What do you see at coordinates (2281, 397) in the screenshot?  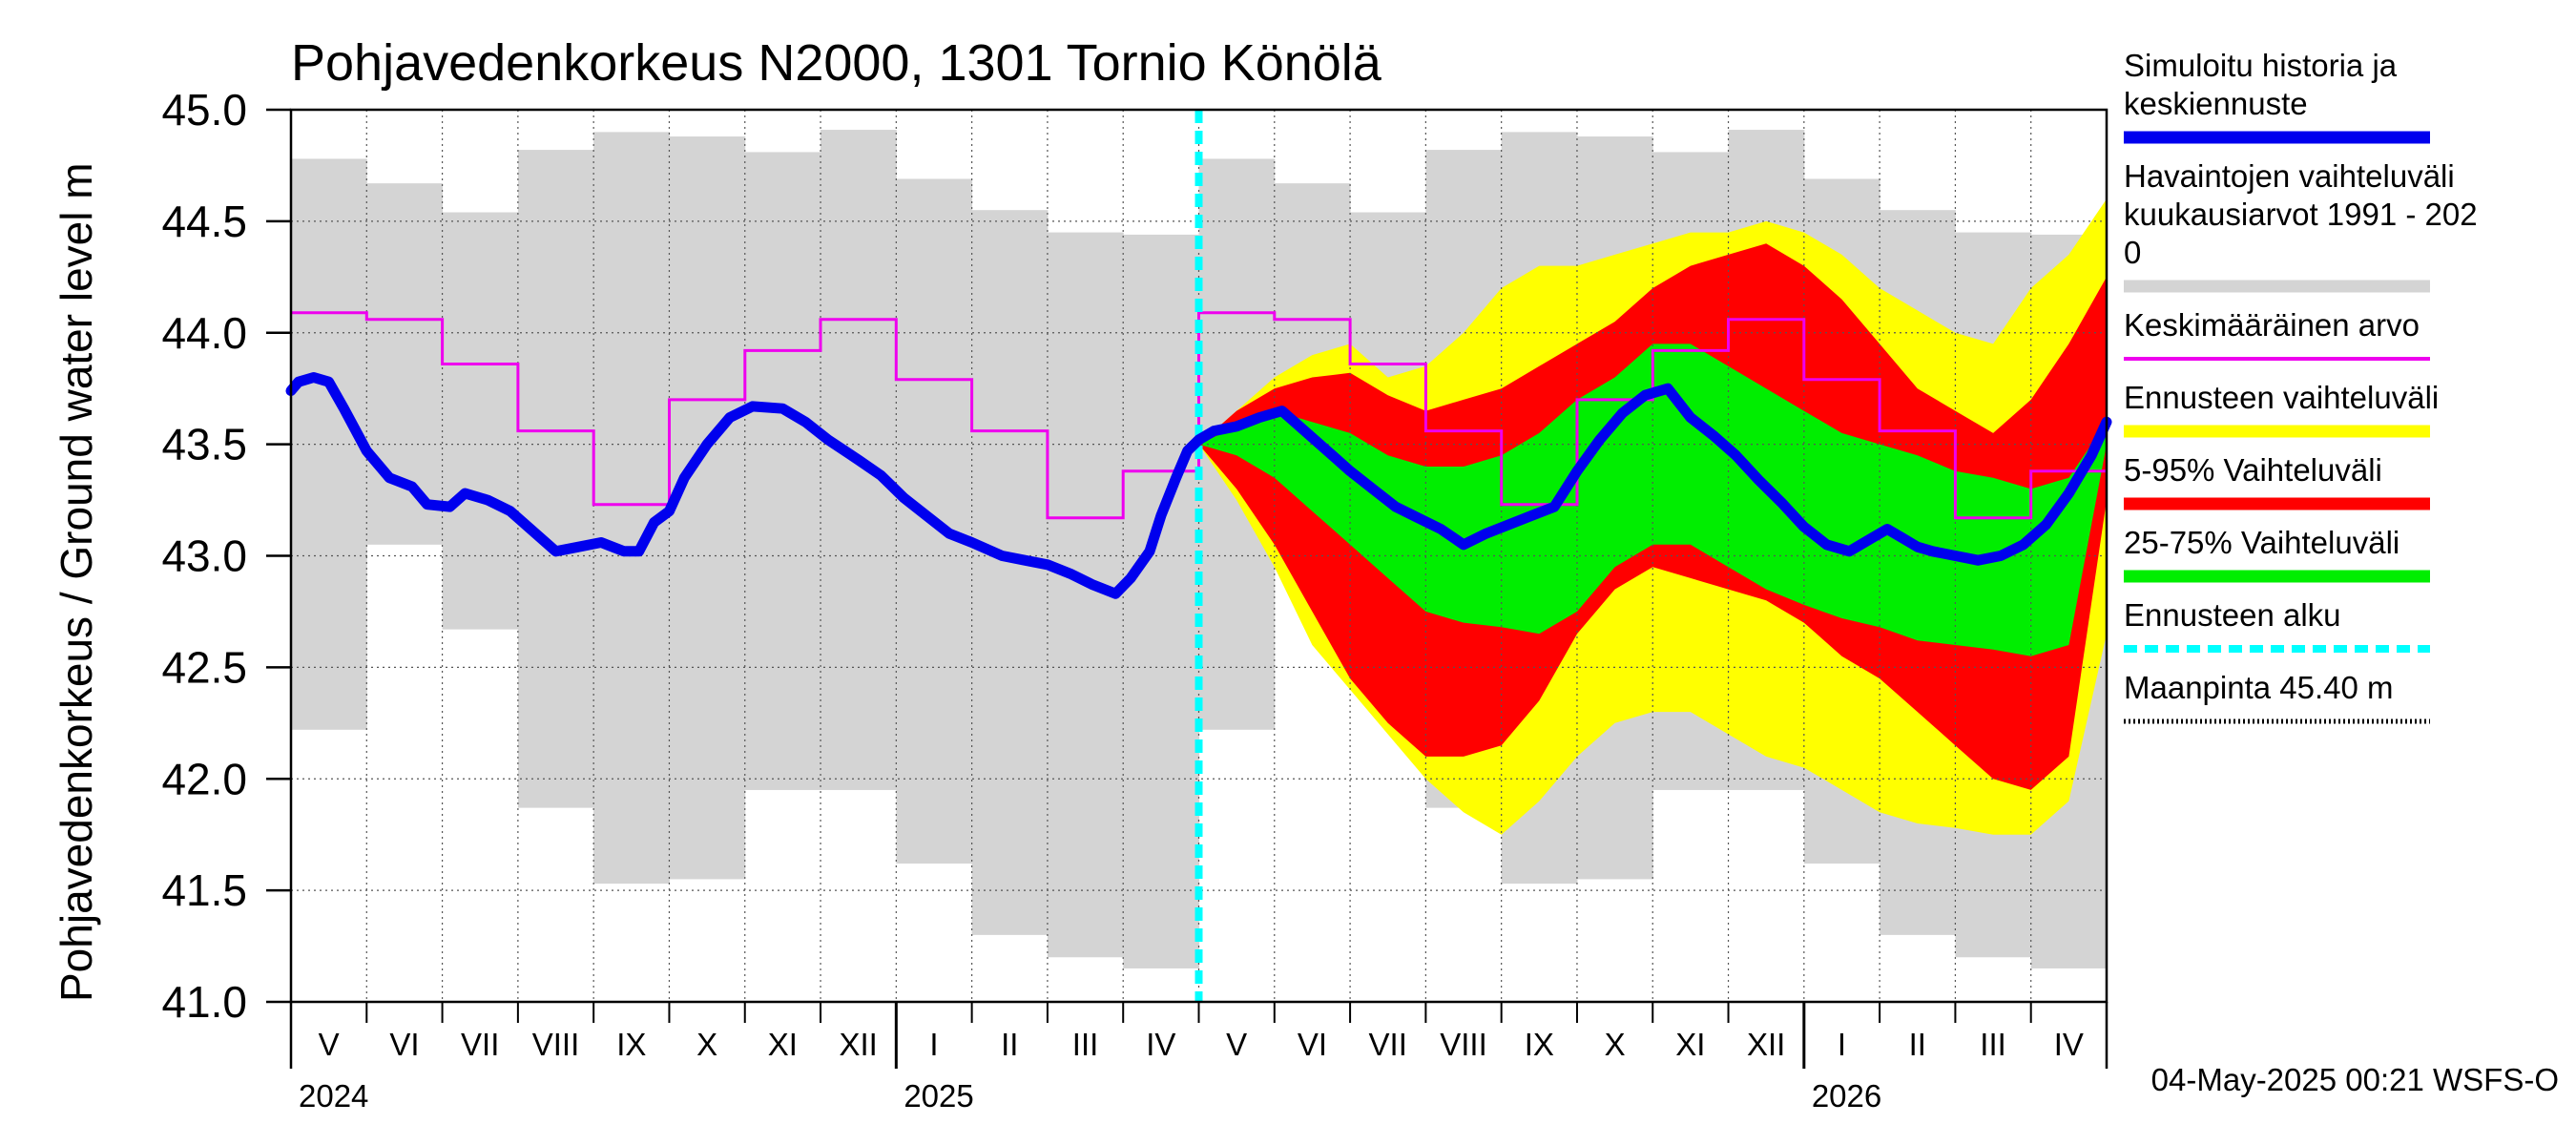 I see `legend-label: Ennusteen vaihteluväli` at bounding box center [2281, 397].